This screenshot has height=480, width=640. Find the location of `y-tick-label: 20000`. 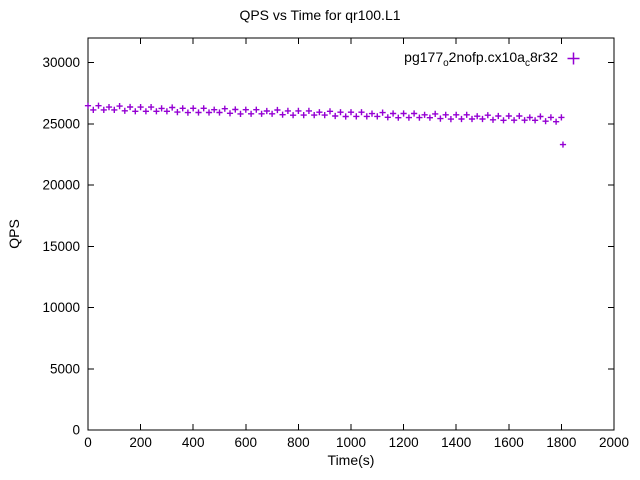

y-tick-label: 20000 is located at coordinates (61, 185).